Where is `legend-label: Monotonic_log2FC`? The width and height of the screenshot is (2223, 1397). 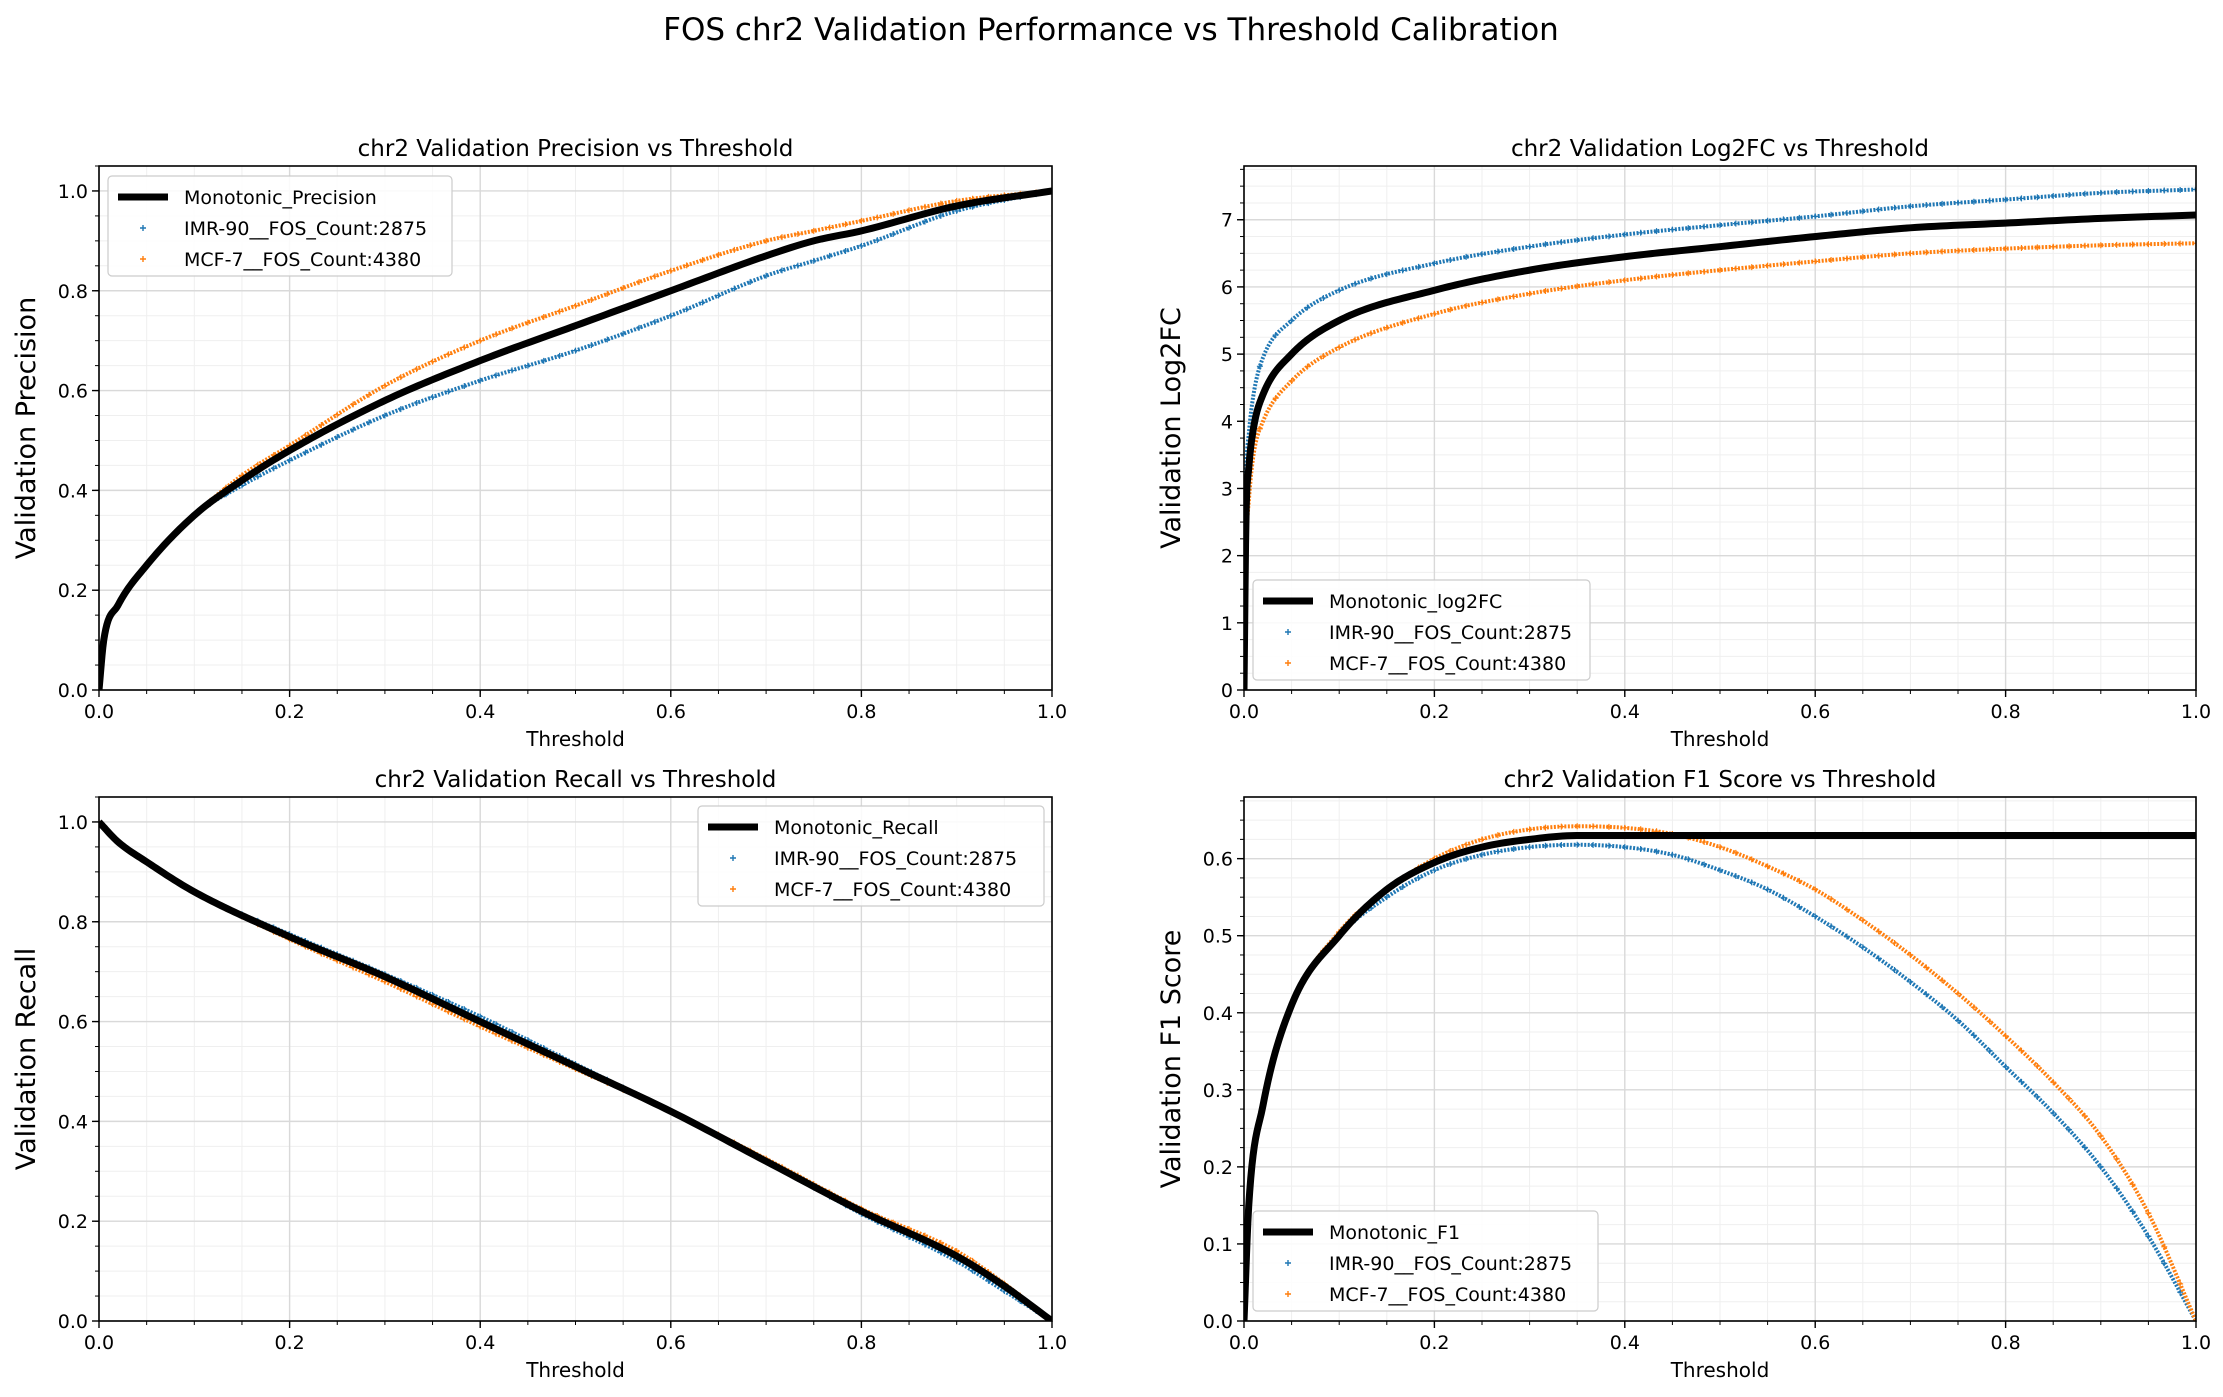 legend-label: Monotonic_log2FC is located at coordinates (1415, 602).